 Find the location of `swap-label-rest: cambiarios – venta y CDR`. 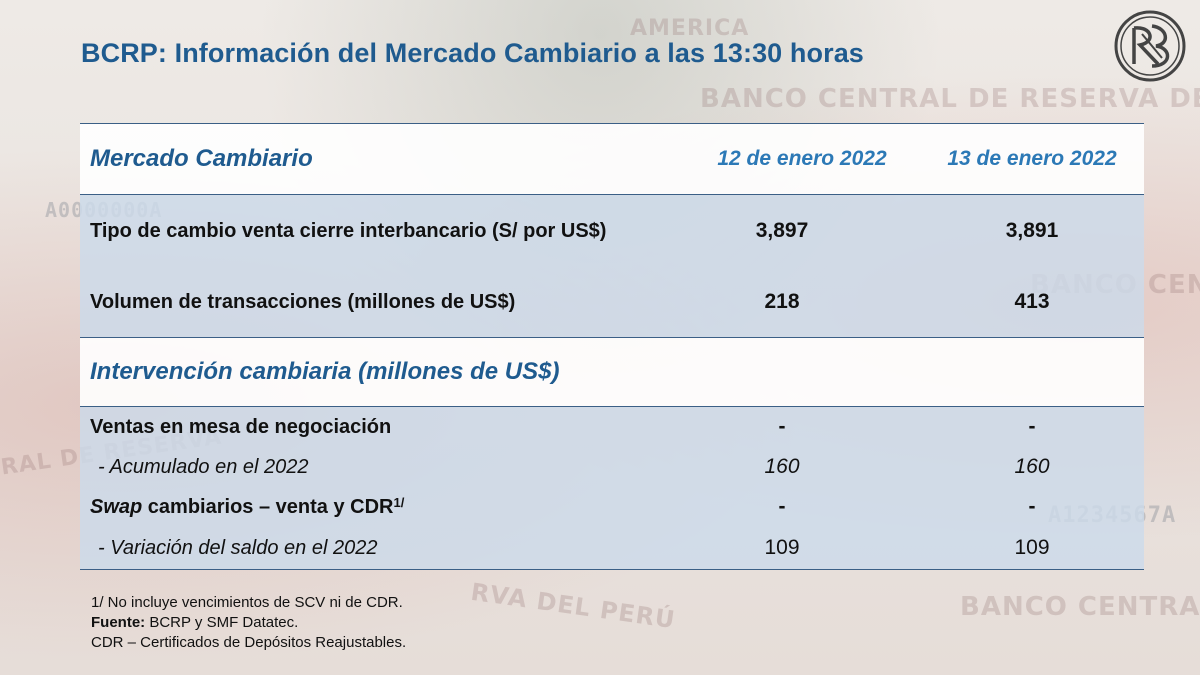

swap-label-rest: cambiarios – venta y CDR is located at coordinates (268, 506).